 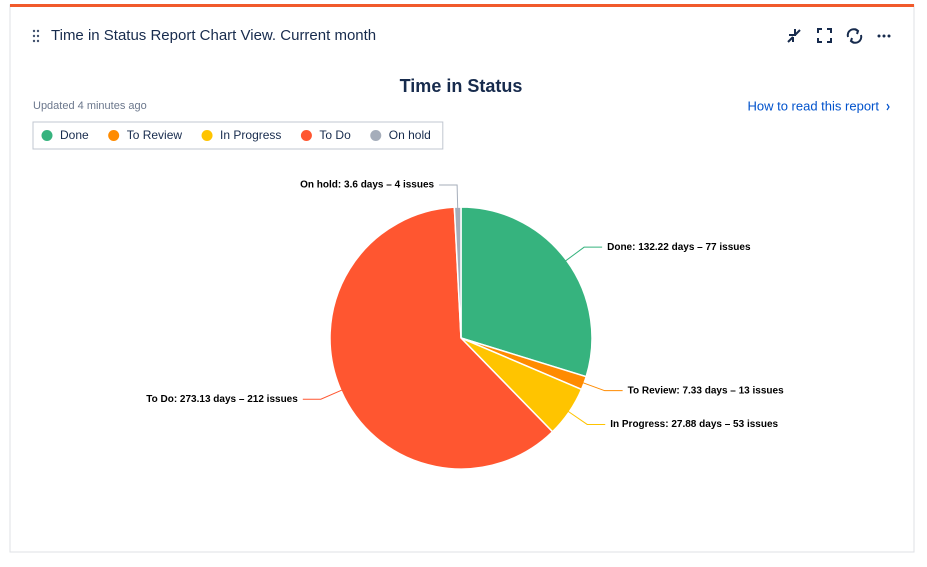 What do you see at coordinates (813, 105) in the screenshot?
I see `help-link: How to read this report` at bounding box center [813, 105].